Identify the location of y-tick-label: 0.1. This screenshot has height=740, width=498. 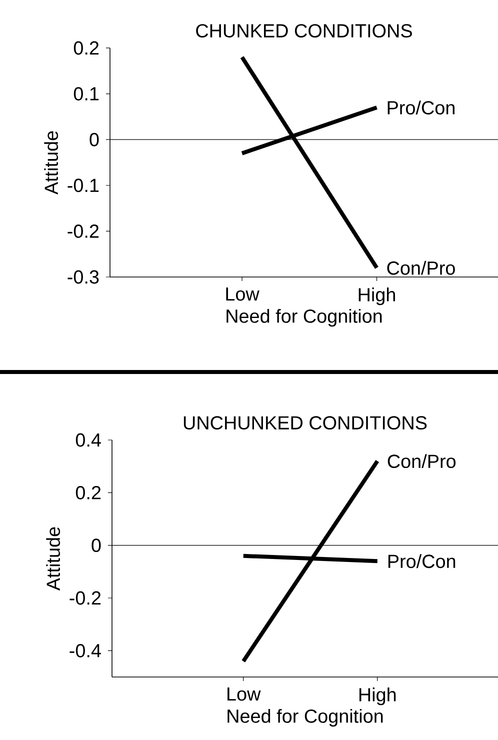
(86, 93).